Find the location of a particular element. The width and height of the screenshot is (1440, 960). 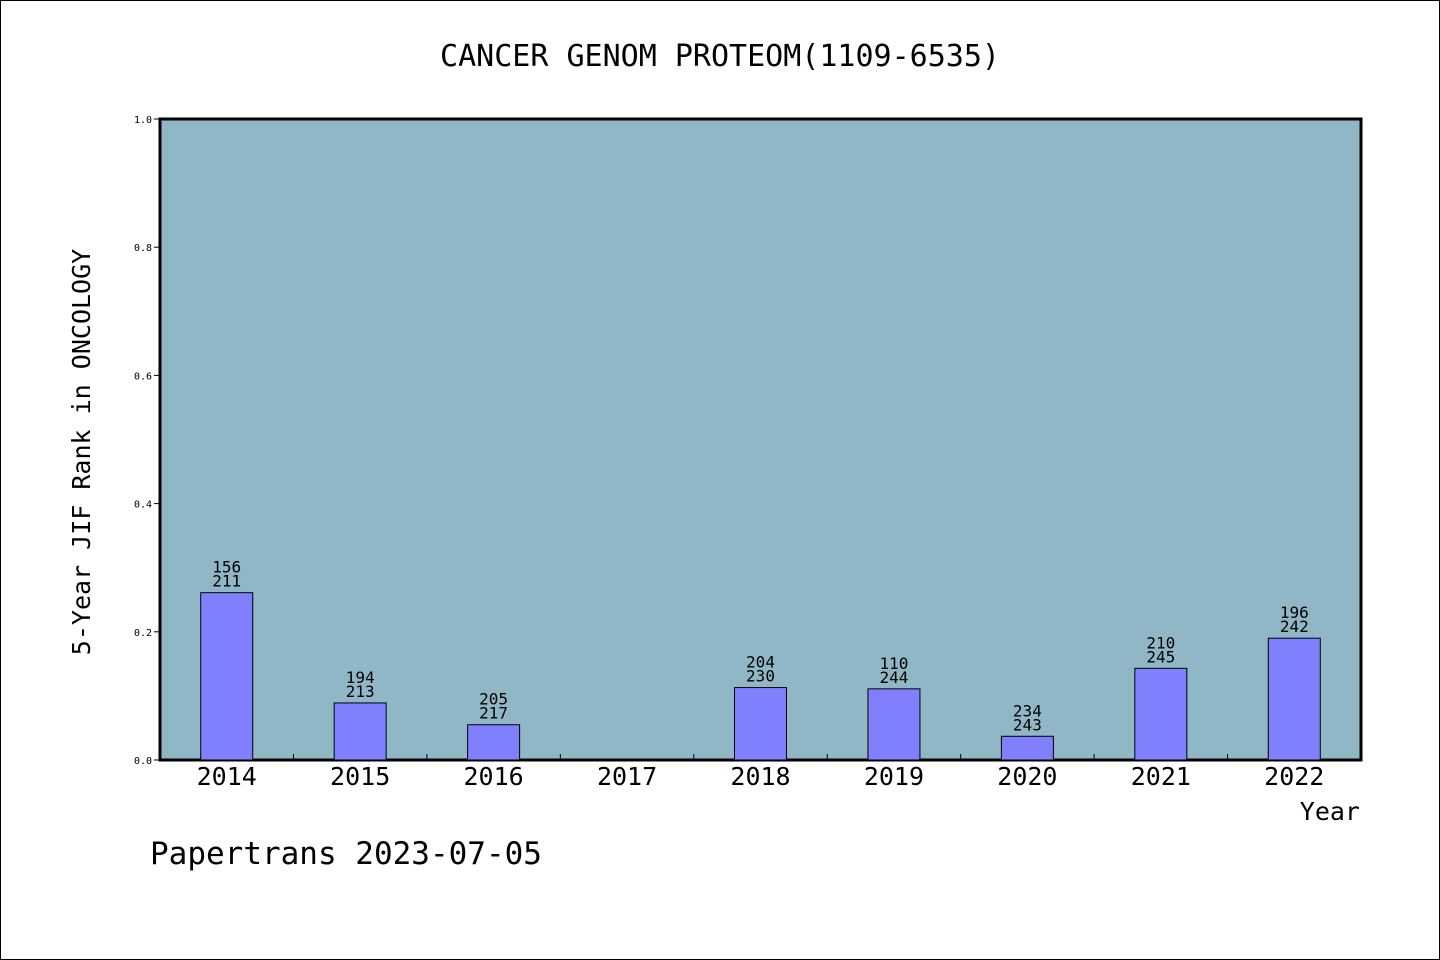

x-tick-label: 2017 is located at coordinates (627, 776).